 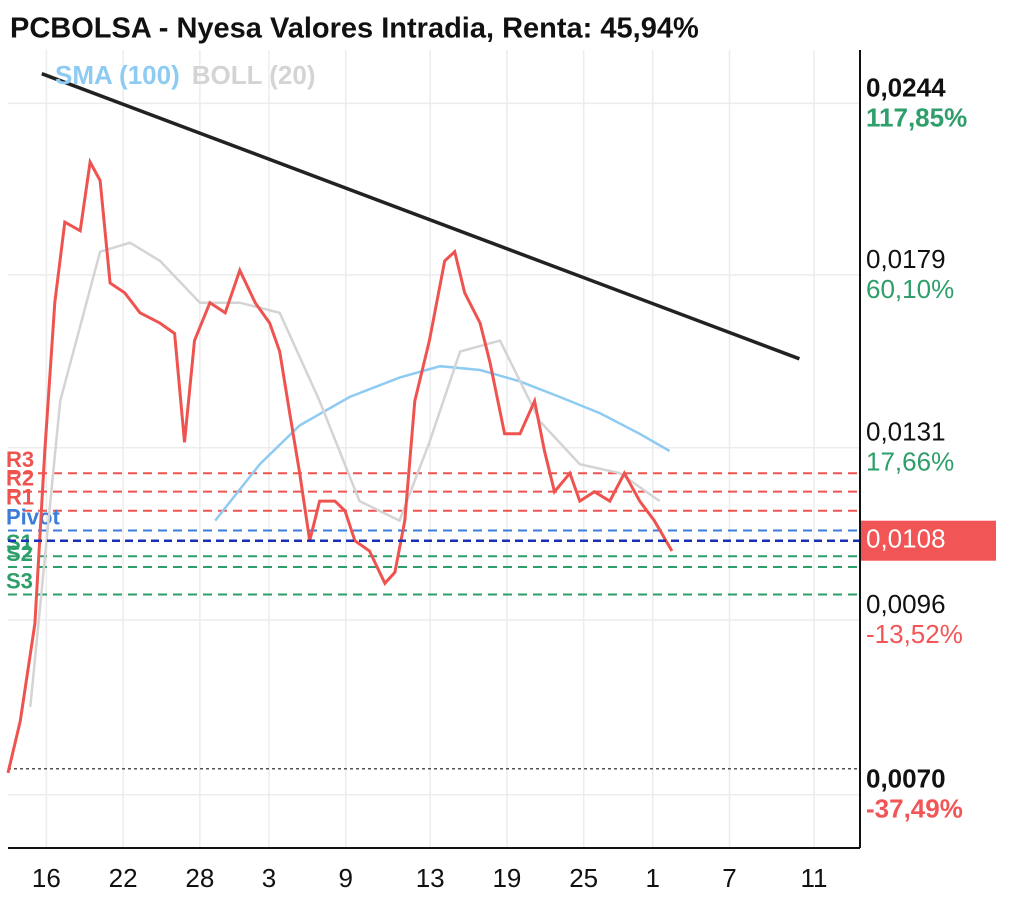 I want to click on x-tick-label: 16, so click(x=46, y=878).